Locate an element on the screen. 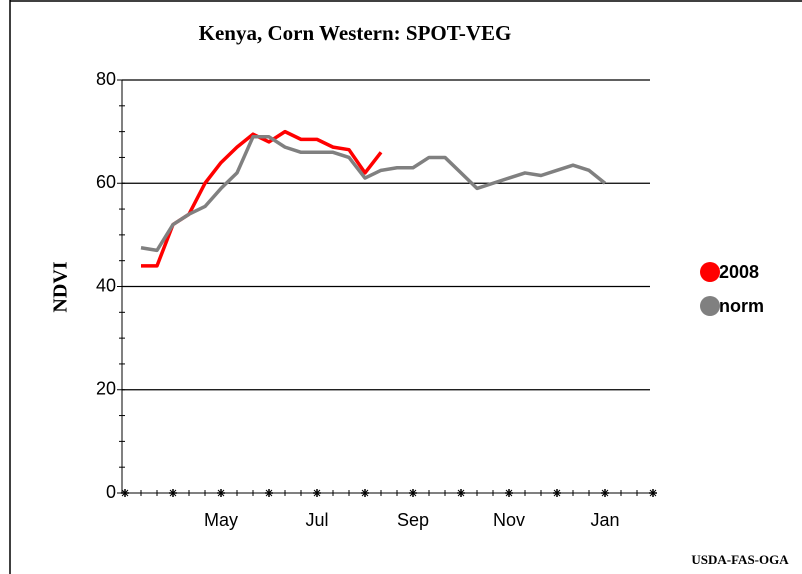 The height and width of the screenshot is (574, 802). x-tick-label: Sep is located at coordinates (413, 520).